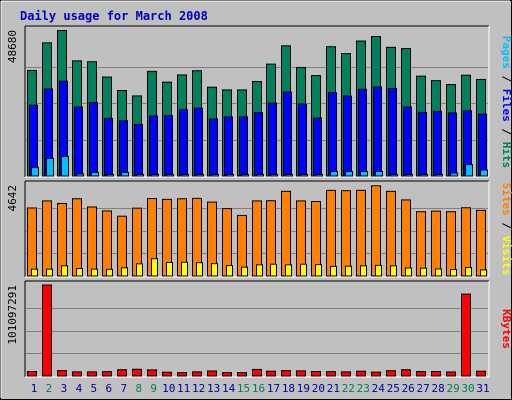  Describe the element at coordinates (109, 388) in the screenshot. I see `x-tick-label-day-6: 6` at that location.